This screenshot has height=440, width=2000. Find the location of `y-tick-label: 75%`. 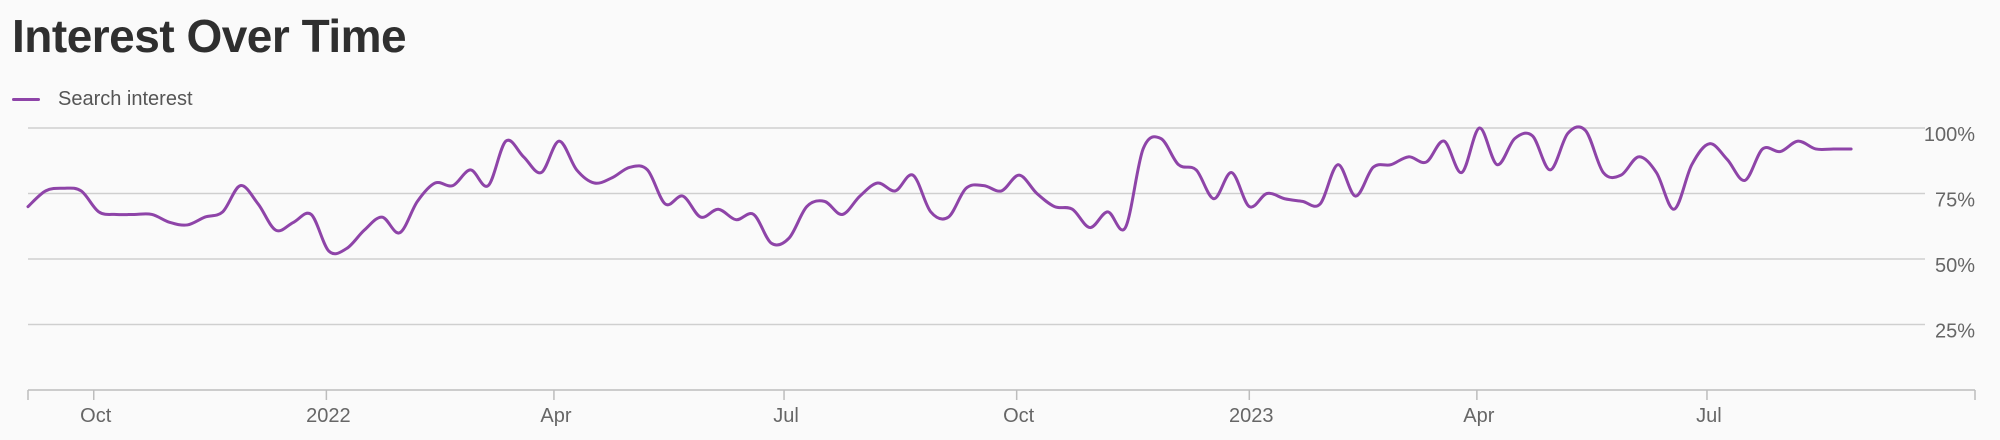

y-tick-label: 75% is located at coordinates (1955, 201).